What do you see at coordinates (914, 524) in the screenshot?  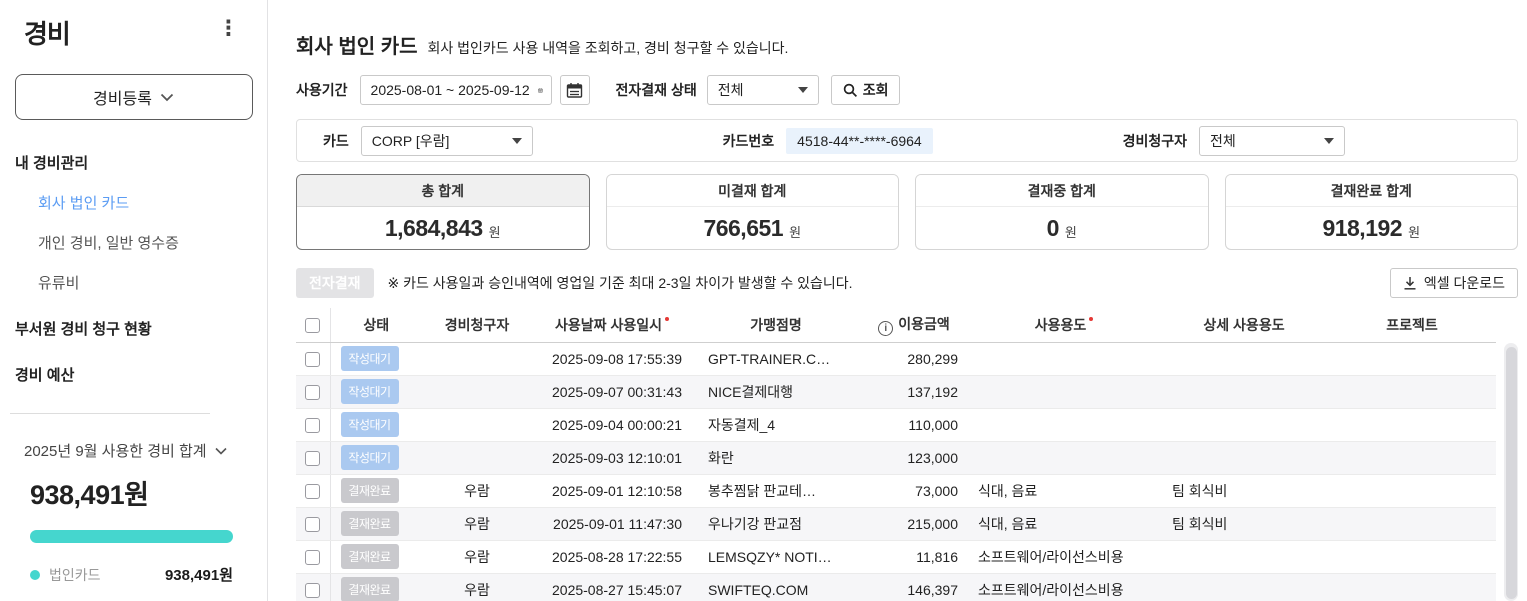 I see `amount-cell: 215,000` at bounding box center [914, 524].